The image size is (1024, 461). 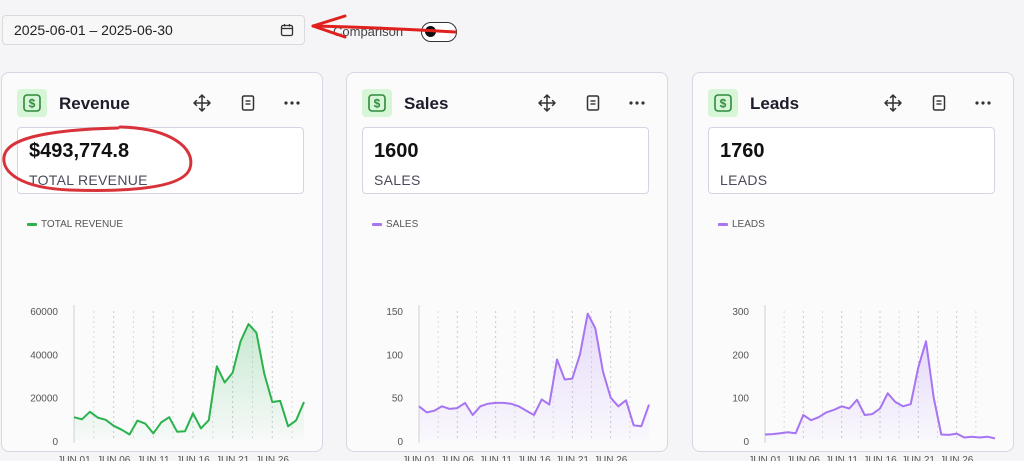 What do you see at coordinates (742, 151) in the screenshot?
I see `metric-value: 1760` at bounding box center [742, 151].